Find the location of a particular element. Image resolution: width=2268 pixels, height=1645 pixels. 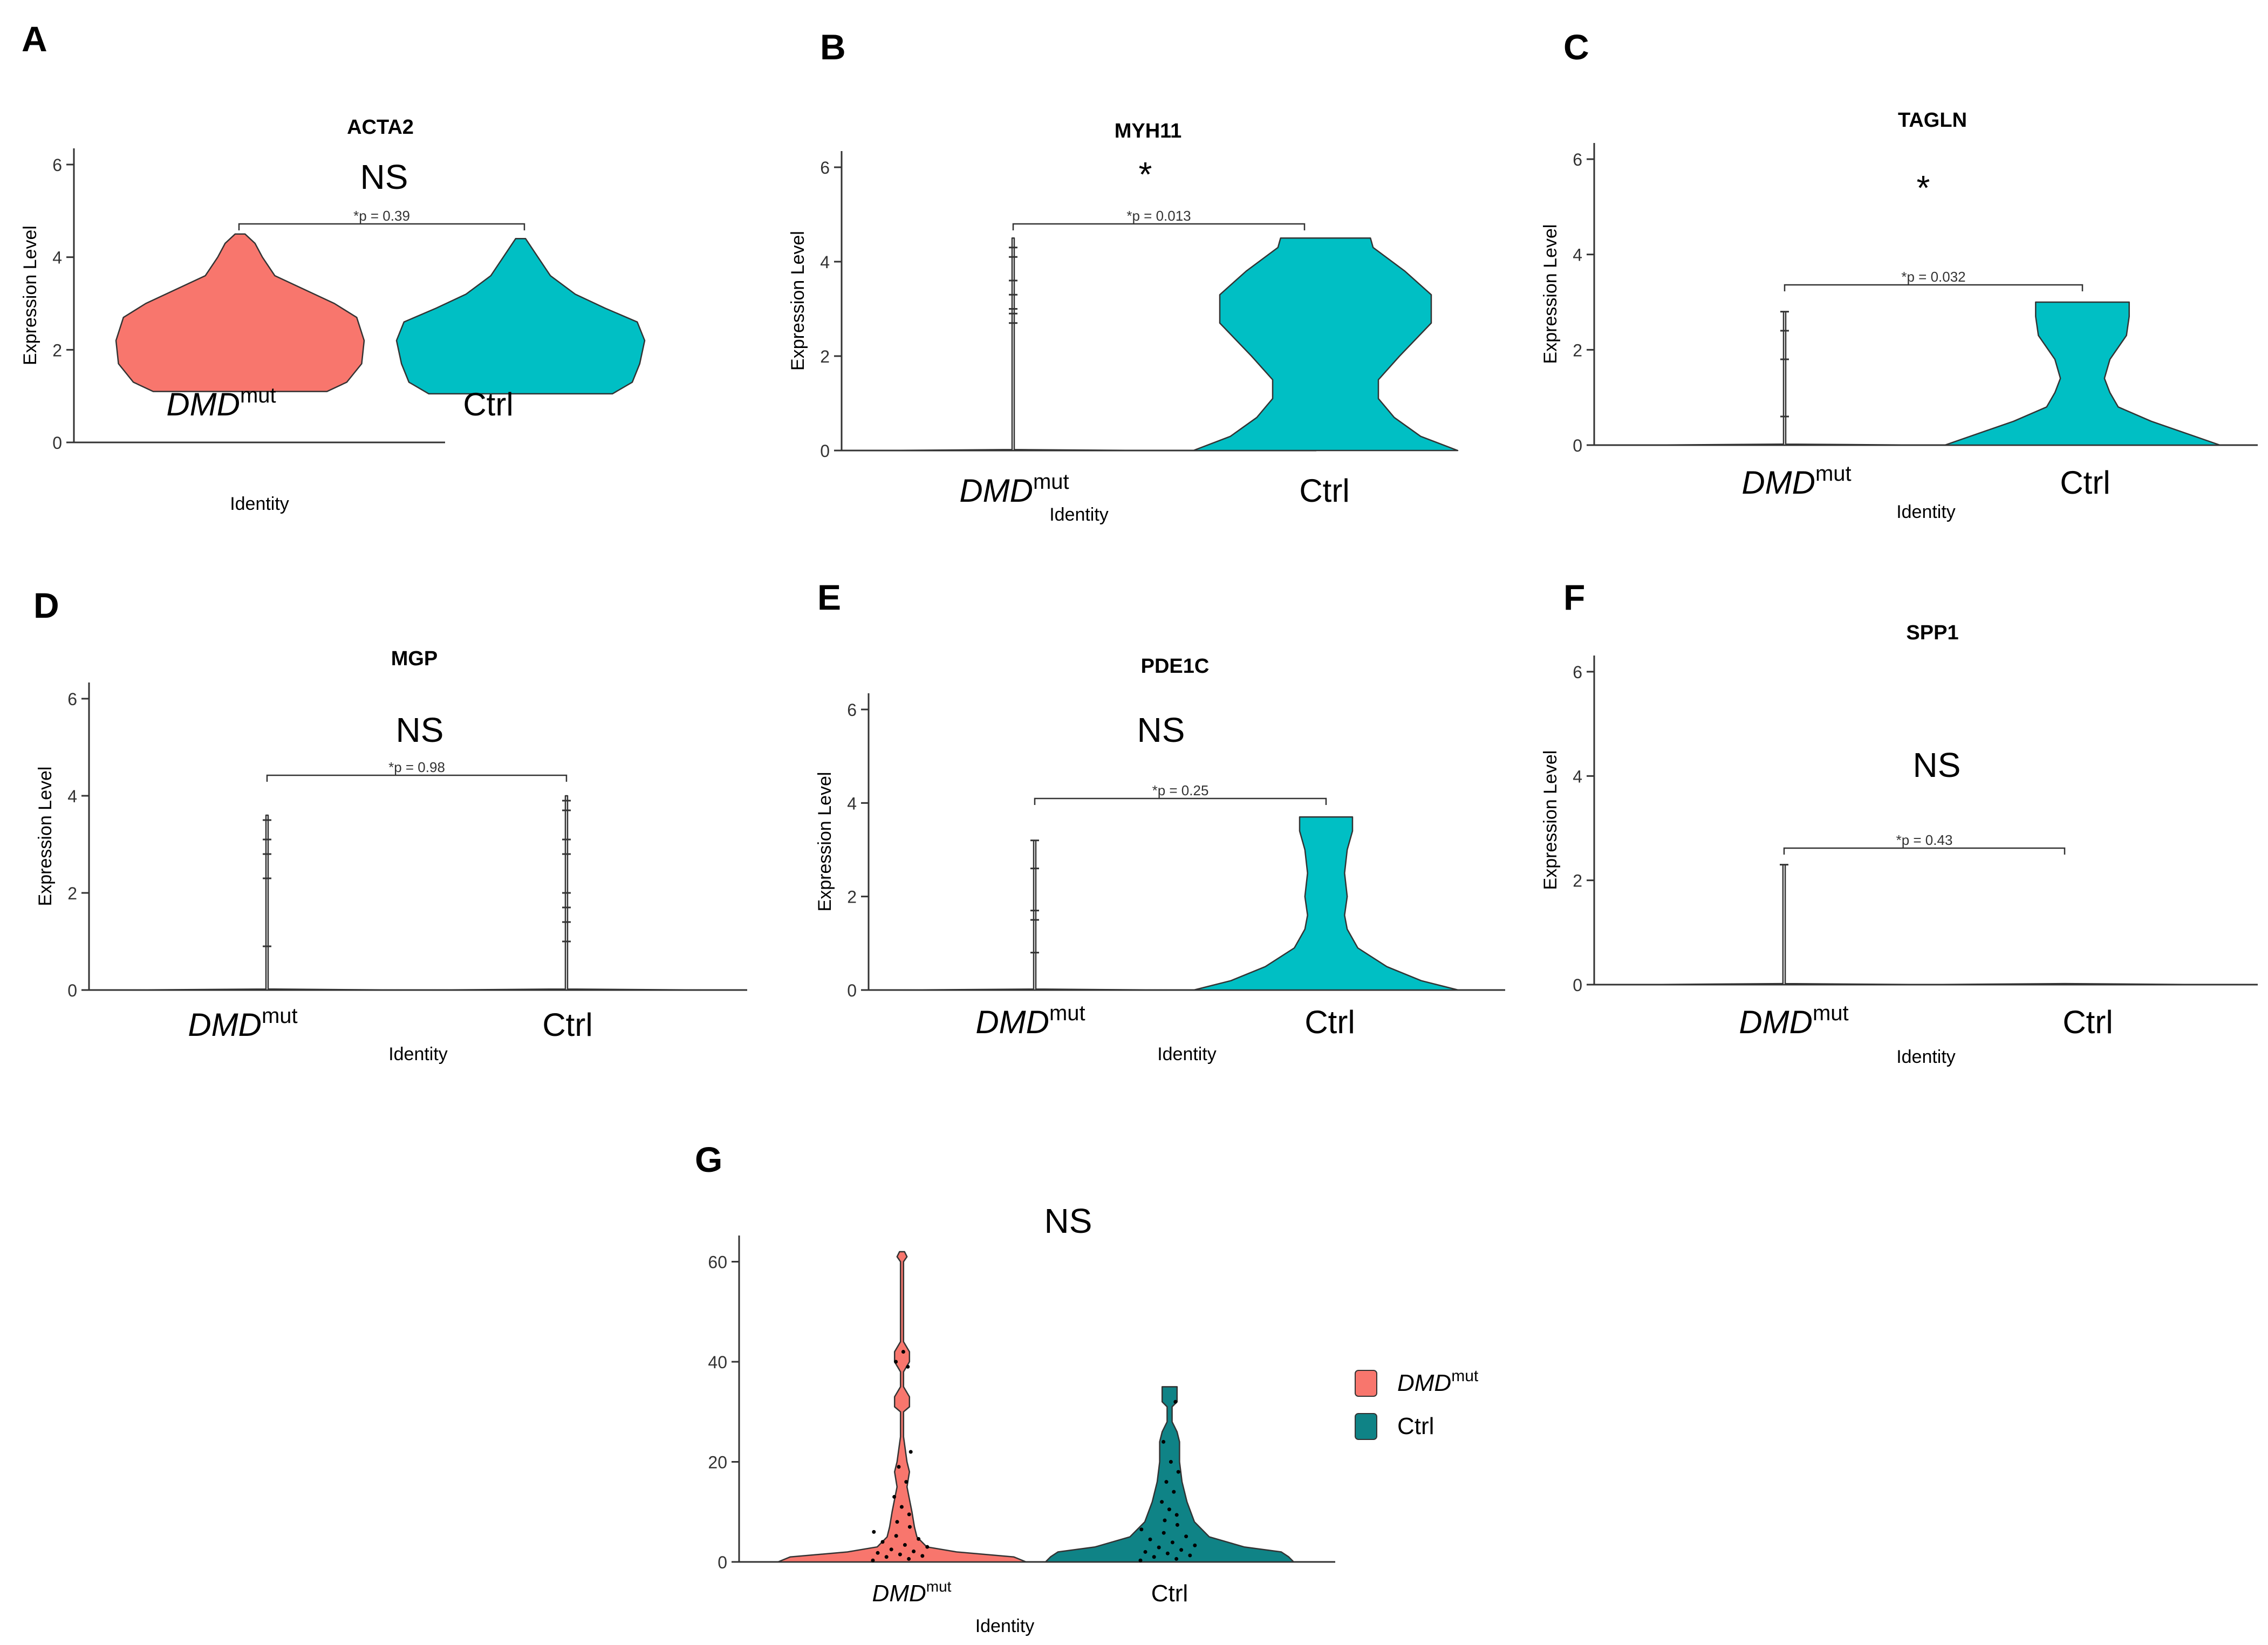

panel-label: F is located at coordinates (1574, 597).